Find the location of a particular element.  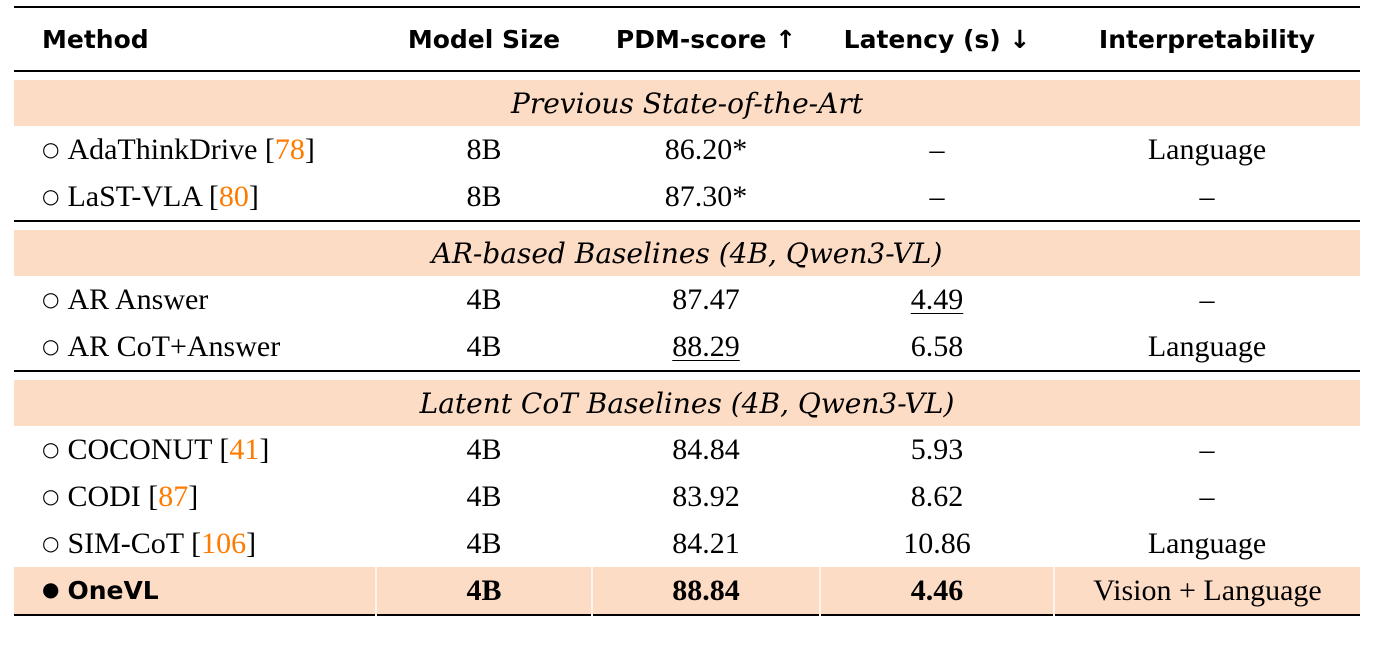

method-name: AR CoT+Answer is located at coordinates (174, 346).